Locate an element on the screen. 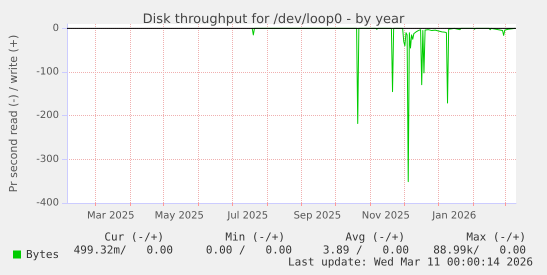  y-tick-label: -300 is located at coordinates (47, 159).